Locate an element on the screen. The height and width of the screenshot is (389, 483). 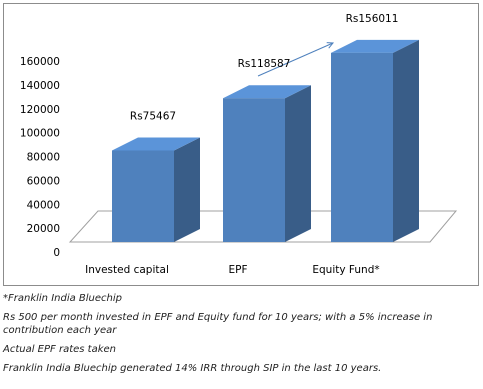
data-label: Rs75467 is located at coordinates (153, 116).